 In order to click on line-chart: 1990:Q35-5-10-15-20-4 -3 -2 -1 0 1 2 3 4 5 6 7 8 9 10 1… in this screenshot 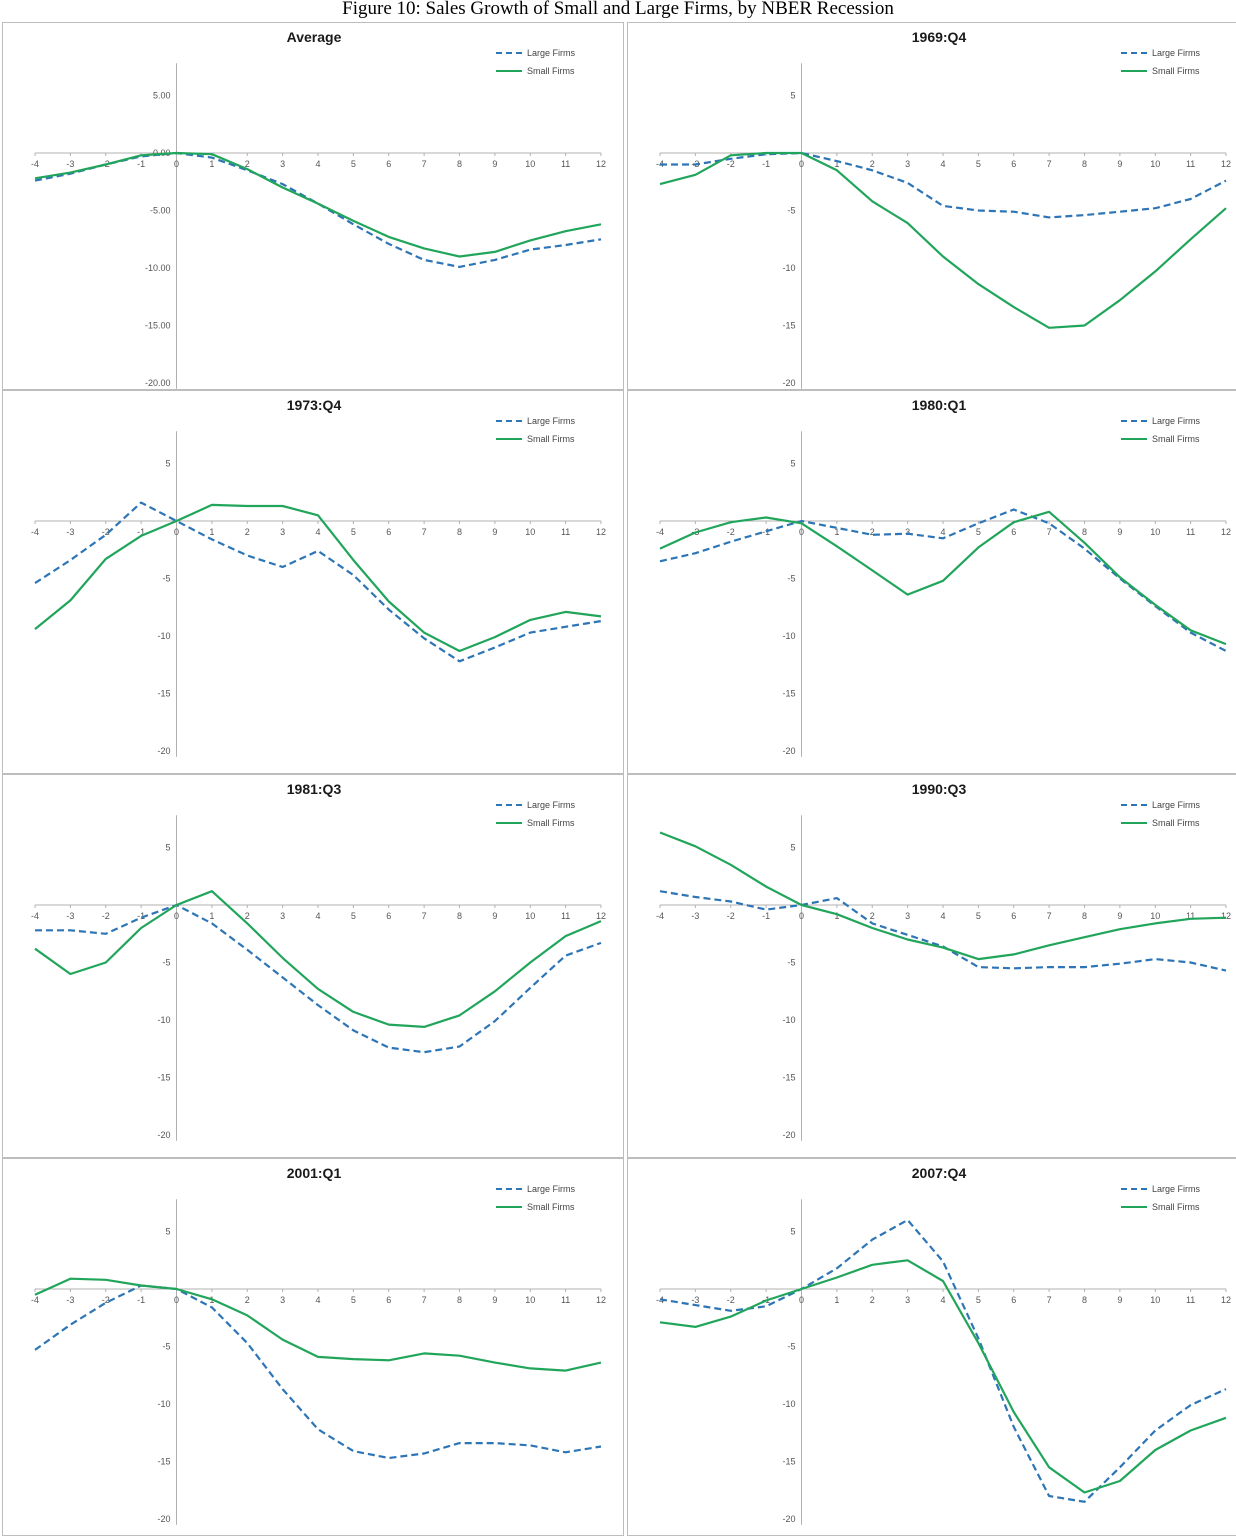, I will do `click(943, 961)`.